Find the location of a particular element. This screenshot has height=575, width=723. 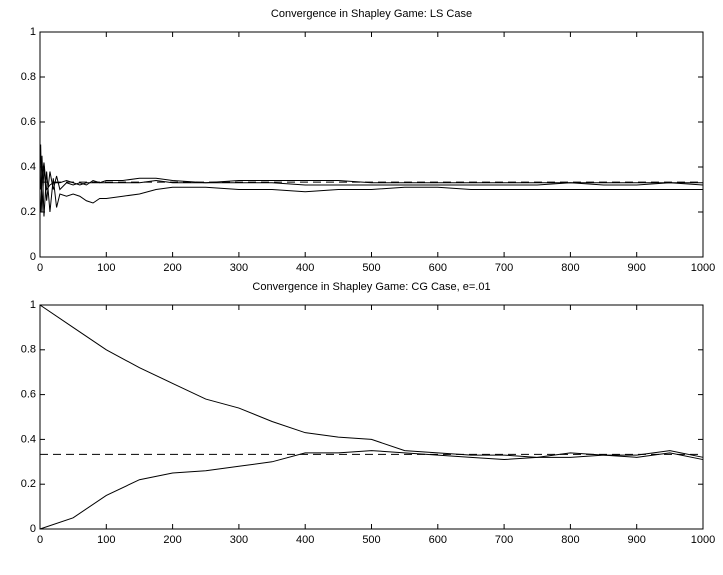

chart-title: Convergence in Shapley Game: LS Case is located at coordinates (371, 14).